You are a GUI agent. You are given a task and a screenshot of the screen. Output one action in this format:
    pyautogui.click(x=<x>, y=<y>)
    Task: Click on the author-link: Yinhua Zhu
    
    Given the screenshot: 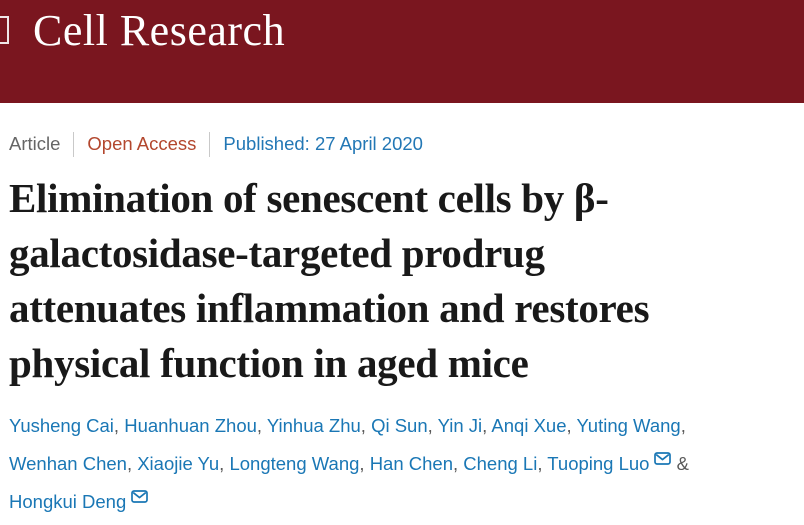 What is the action you would take?
    pyautogui.click(x=313, y=425)
    